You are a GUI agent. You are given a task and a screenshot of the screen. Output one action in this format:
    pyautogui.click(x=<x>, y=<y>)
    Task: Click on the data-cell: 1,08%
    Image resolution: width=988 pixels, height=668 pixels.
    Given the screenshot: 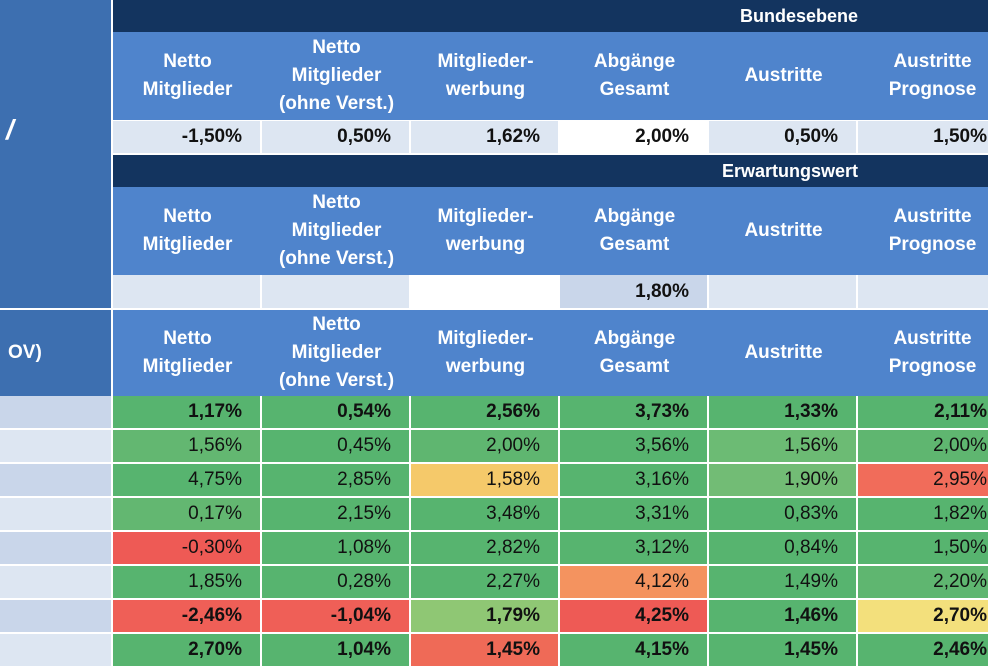 What is the action you would take?
    pyautogui.click(x=336, y=549)
    